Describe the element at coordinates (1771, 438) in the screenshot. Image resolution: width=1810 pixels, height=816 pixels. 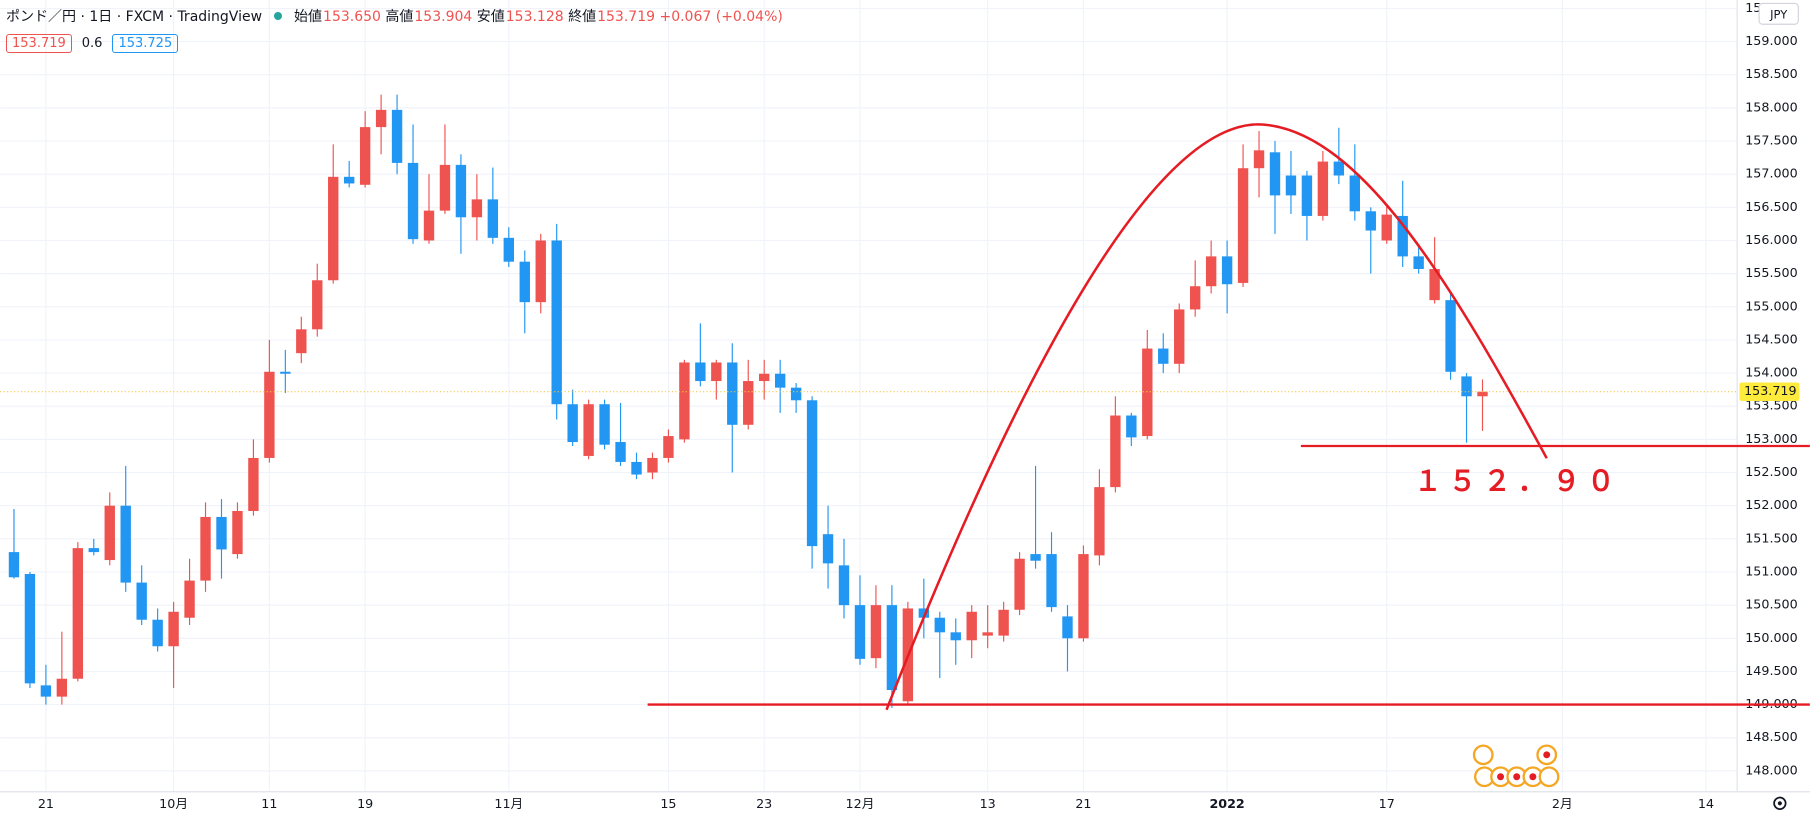
I see `y-tick-label: 153.000` at that location.